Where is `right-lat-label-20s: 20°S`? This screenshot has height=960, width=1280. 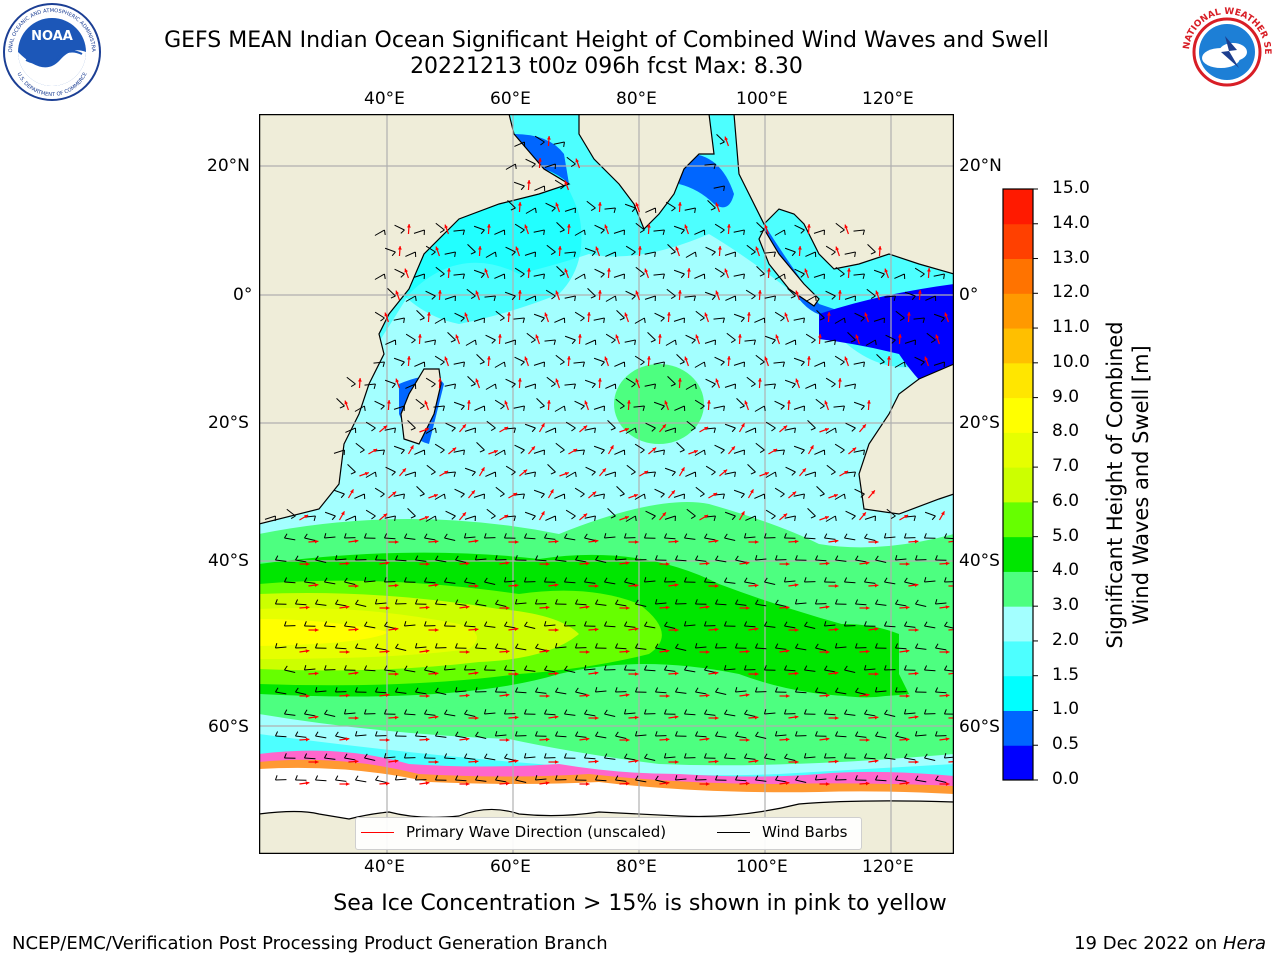
right-lat-label-20s: 20°S is located at coordinates (979, 423).